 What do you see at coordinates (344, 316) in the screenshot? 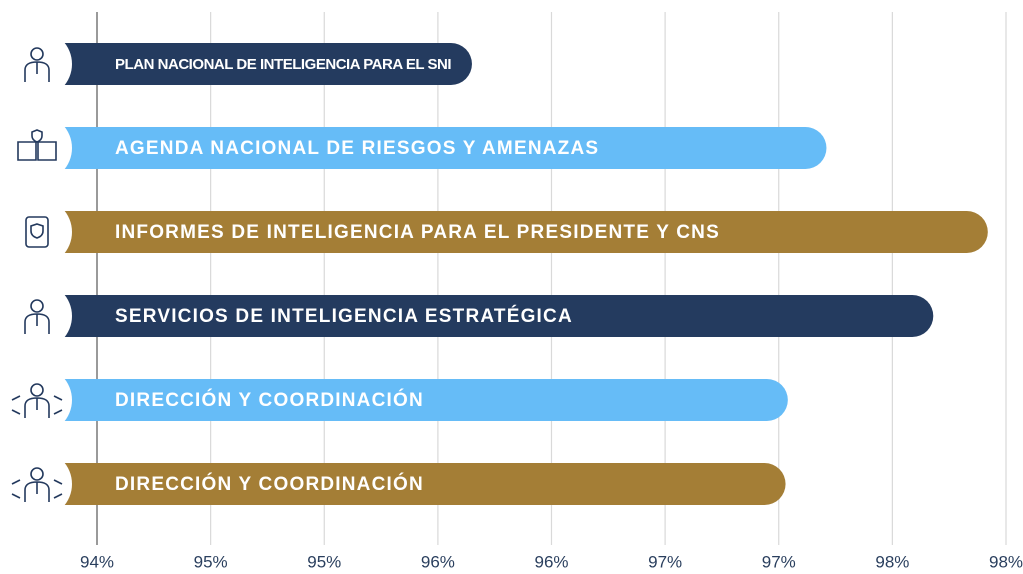
I see `category-label: SERVICIOS DE INTELIGENCIA ESTRATÉGICA` at bounding box center [344, 316].